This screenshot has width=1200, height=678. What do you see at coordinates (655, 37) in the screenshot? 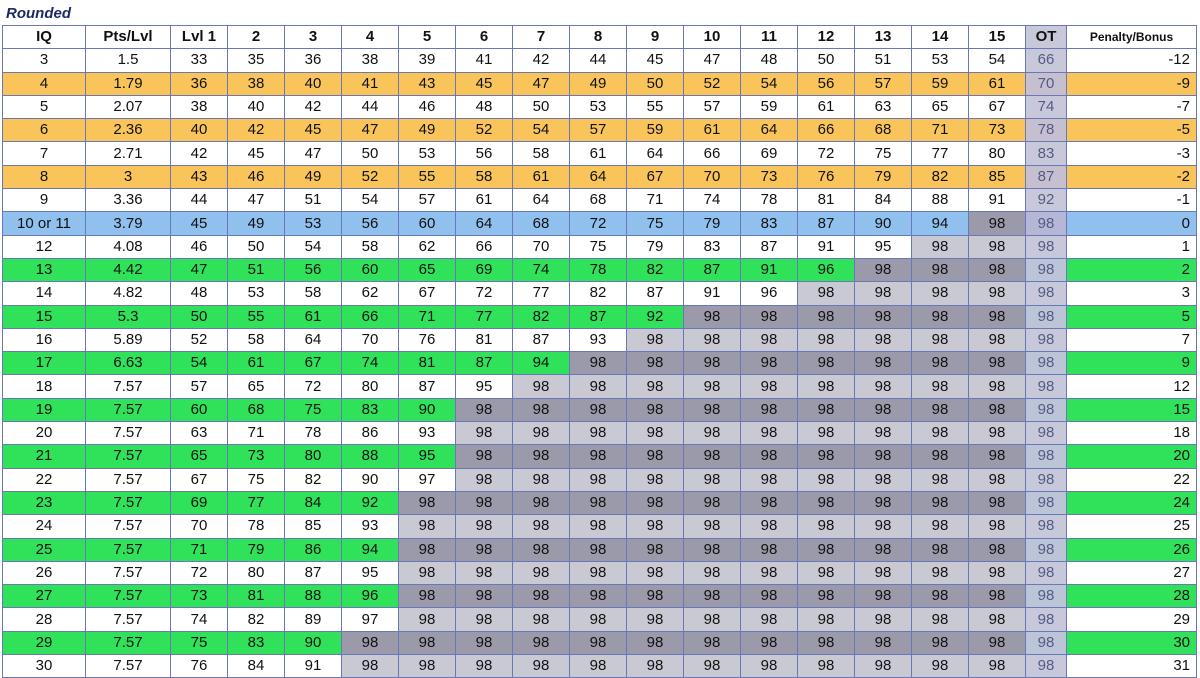
I see `column-header: 9` at bounding box center [655, 37].